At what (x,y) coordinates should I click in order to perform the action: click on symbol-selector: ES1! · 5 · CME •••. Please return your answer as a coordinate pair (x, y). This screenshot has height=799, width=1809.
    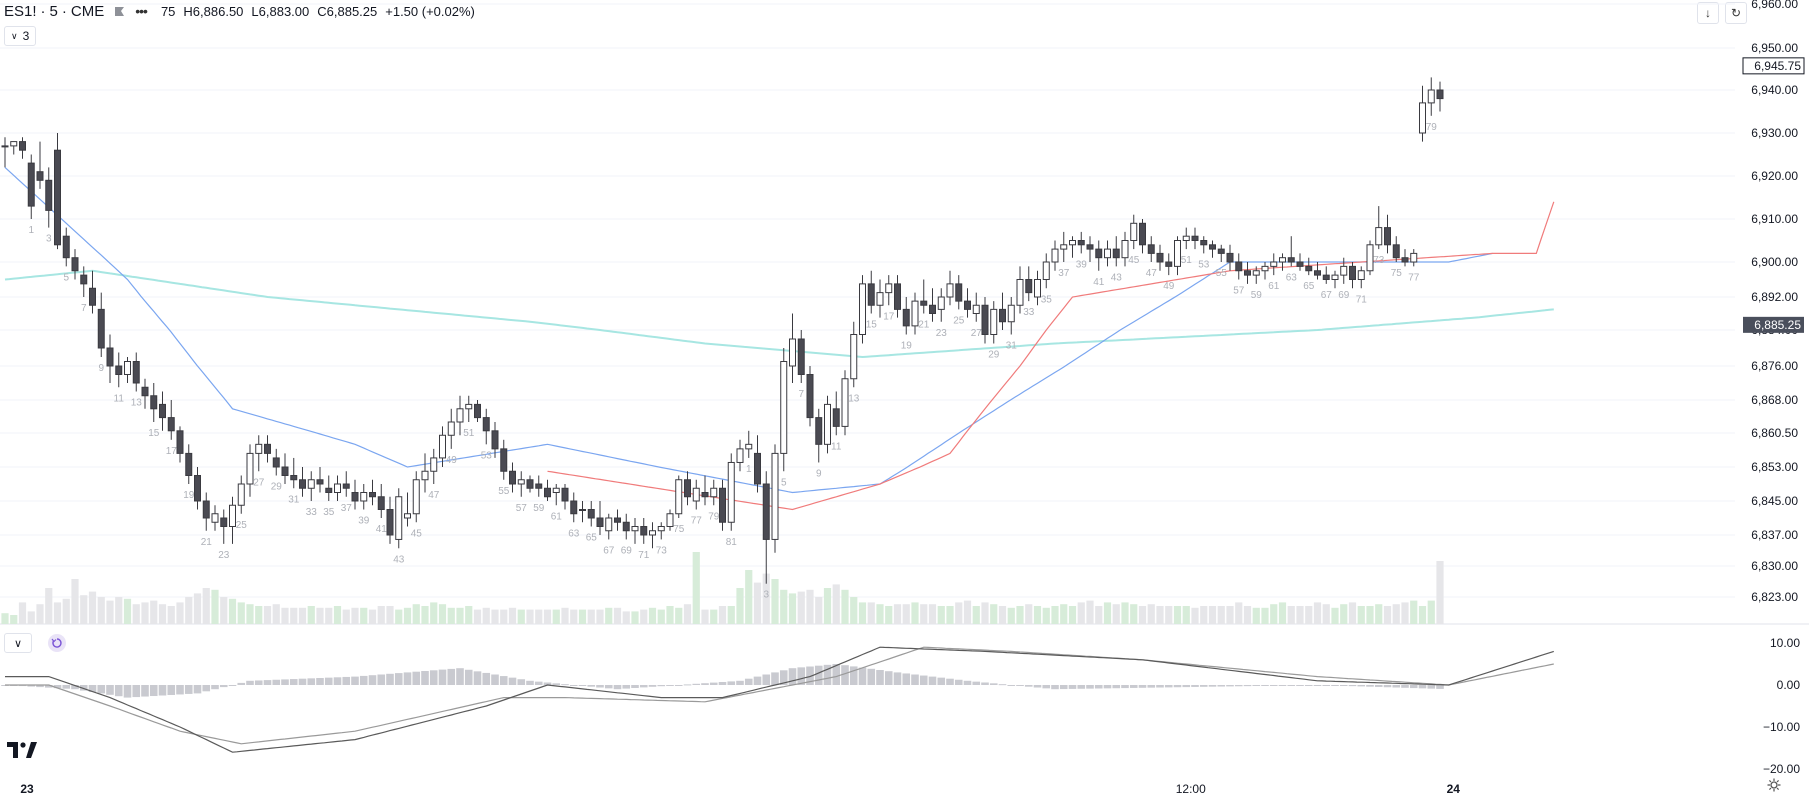
    Looking at the image, I should click on (77, 11).